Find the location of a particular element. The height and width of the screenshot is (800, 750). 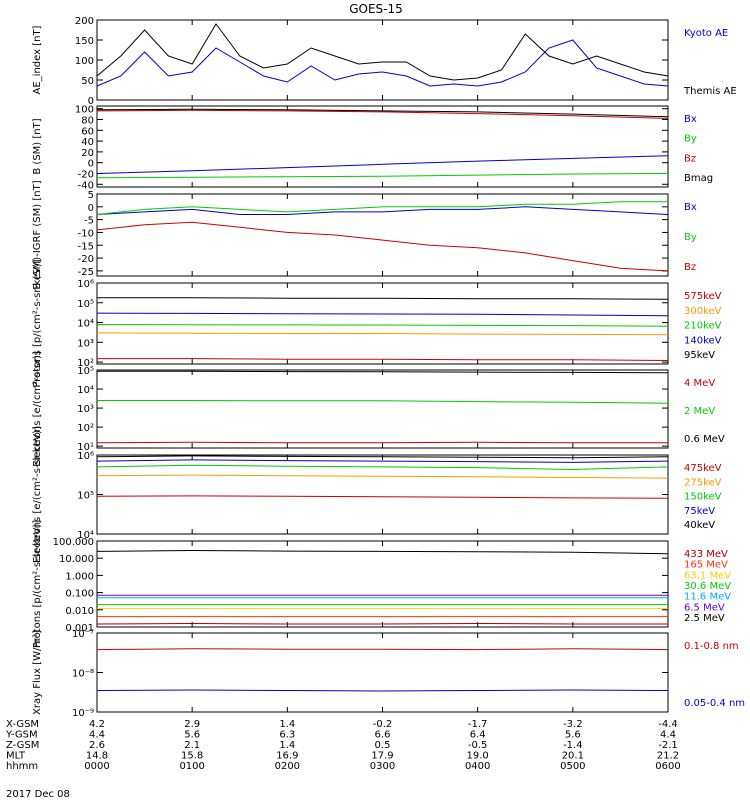

legend-entry: 11.6 MeV is located at coordinates (707, 597).